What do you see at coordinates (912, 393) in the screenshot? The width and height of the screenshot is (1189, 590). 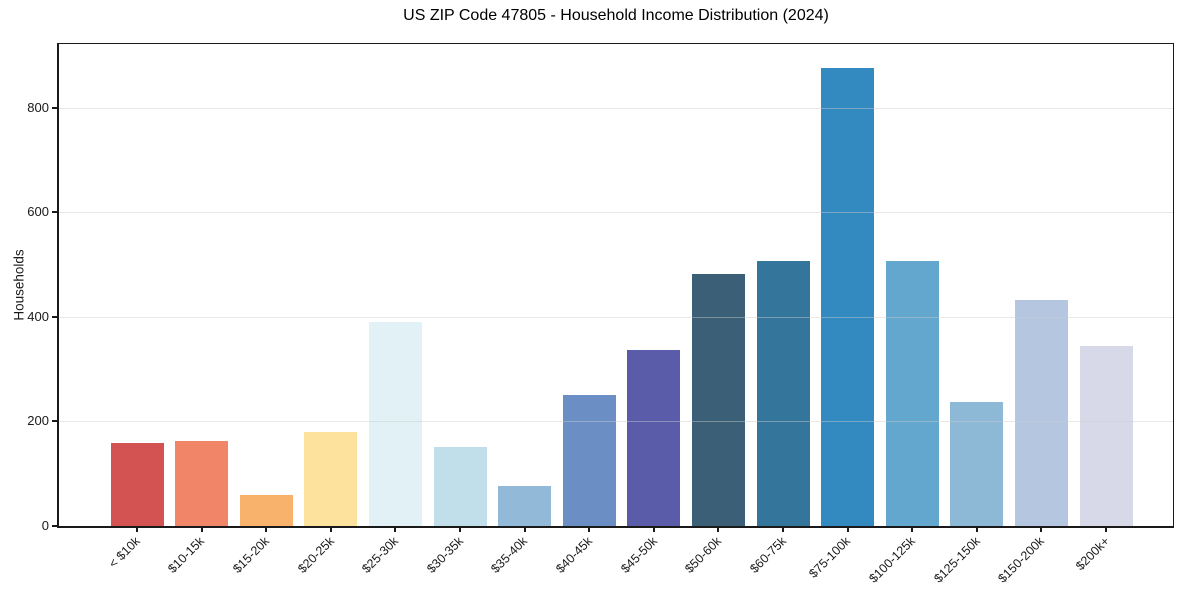 I see `bar-$100-125k` at bounding box center [912, 393].